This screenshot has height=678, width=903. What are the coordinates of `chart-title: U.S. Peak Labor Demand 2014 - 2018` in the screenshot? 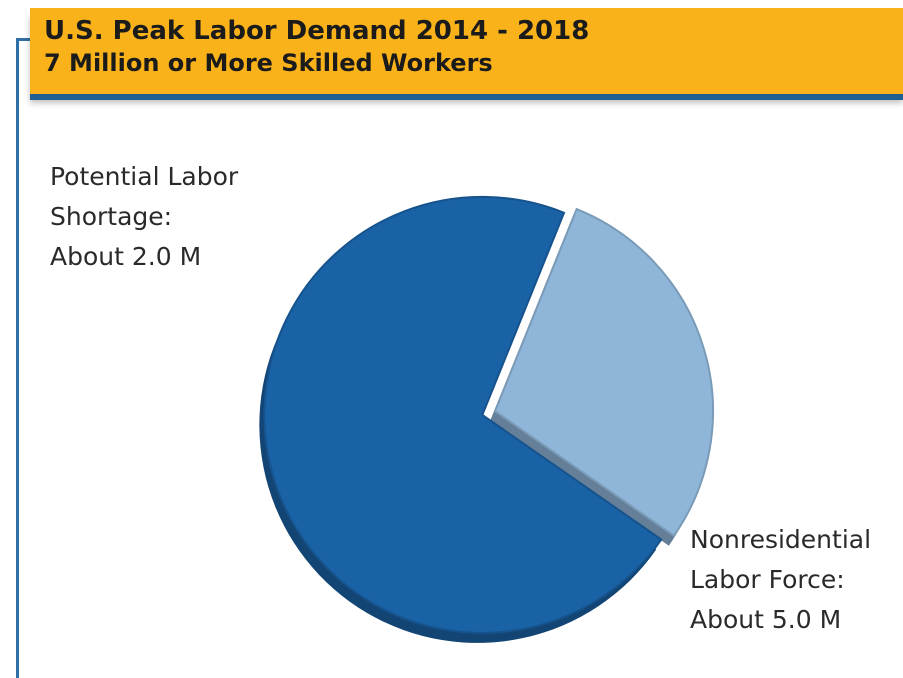 It's located at (317, 31).